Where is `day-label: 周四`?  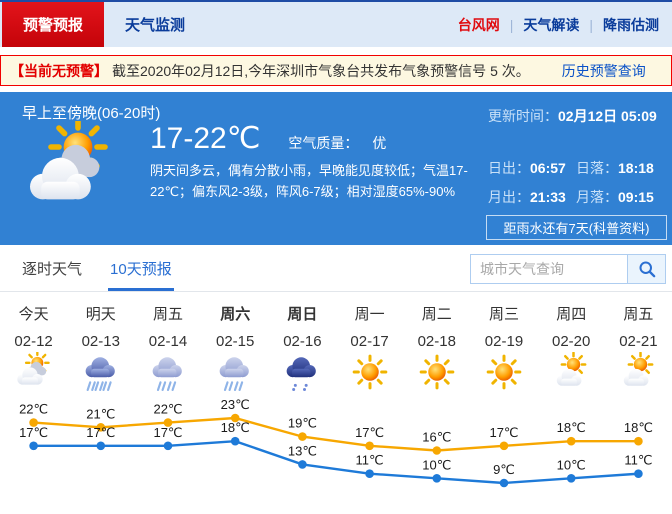 day-label: 周四 is located at coordinates (571, 314).